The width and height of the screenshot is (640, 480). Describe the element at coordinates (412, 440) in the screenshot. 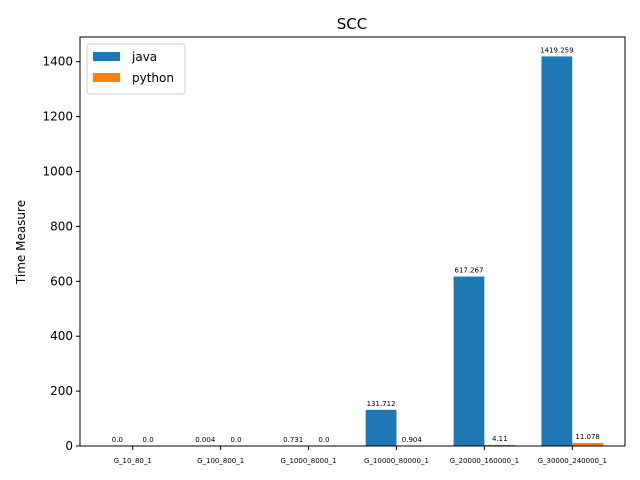

I see `value-label-python-3: 0.904` at that location.